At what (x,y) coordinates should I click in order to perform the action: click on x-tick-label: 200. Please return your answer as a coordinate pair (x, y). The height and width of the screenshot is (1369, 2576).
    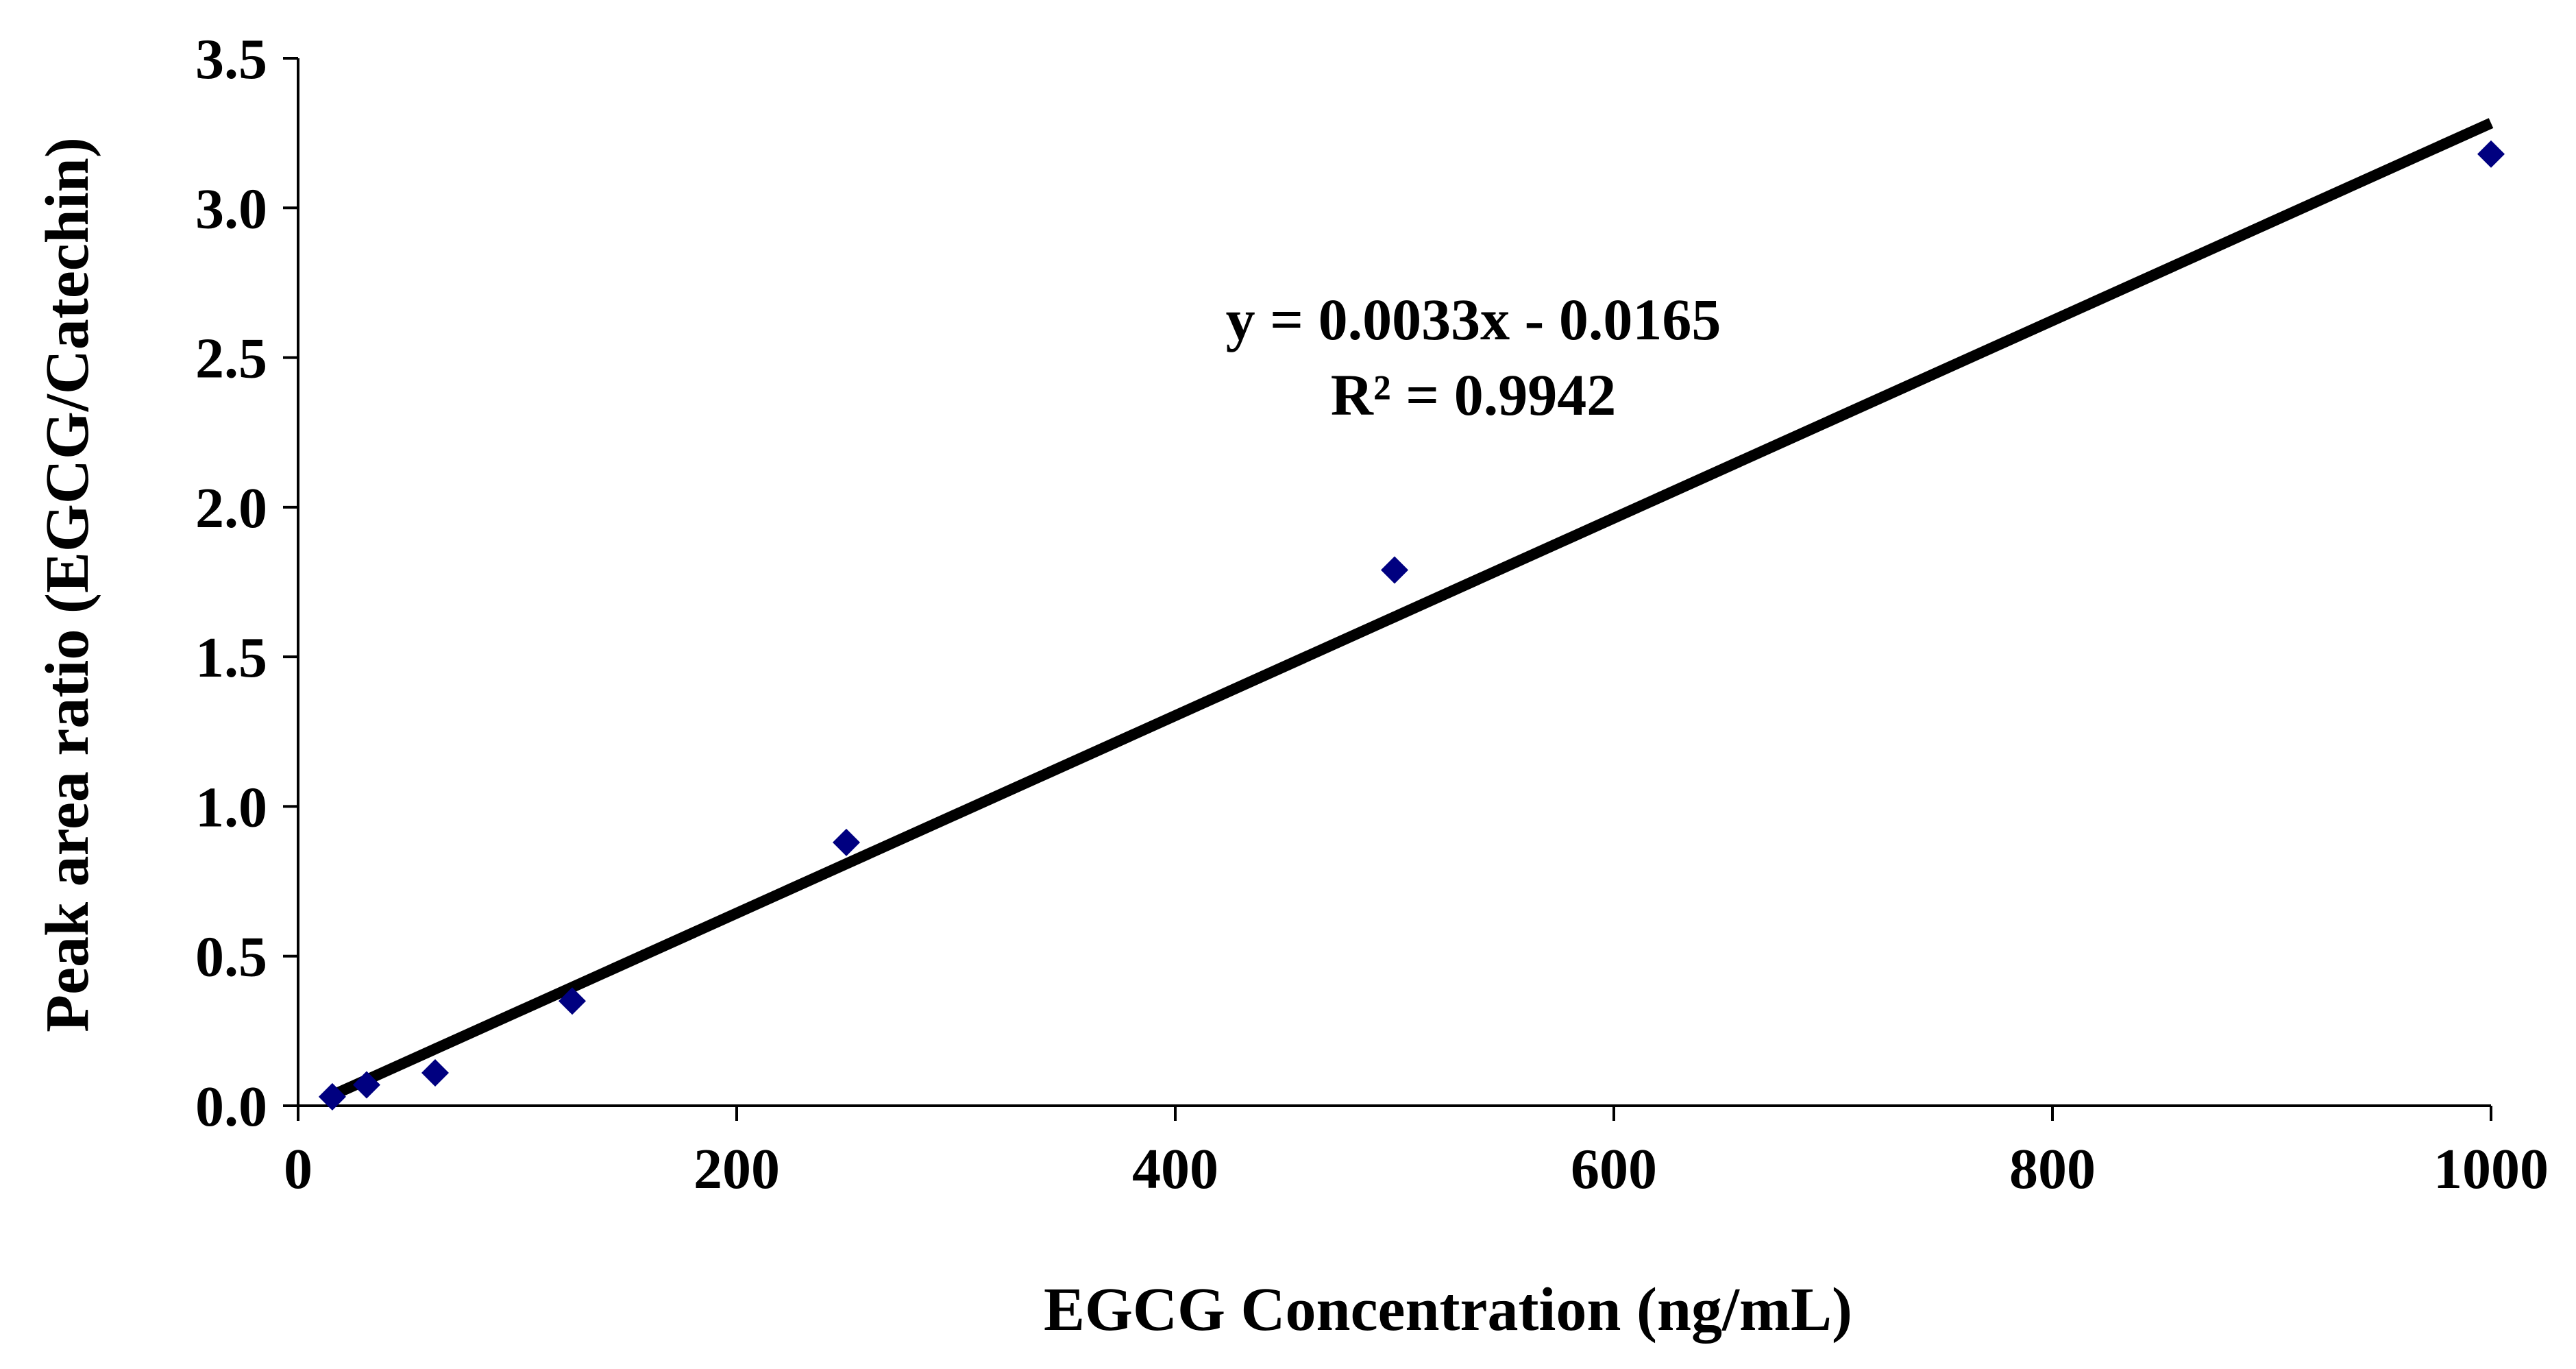
    Looking at the image, I should click on (737, 1169).